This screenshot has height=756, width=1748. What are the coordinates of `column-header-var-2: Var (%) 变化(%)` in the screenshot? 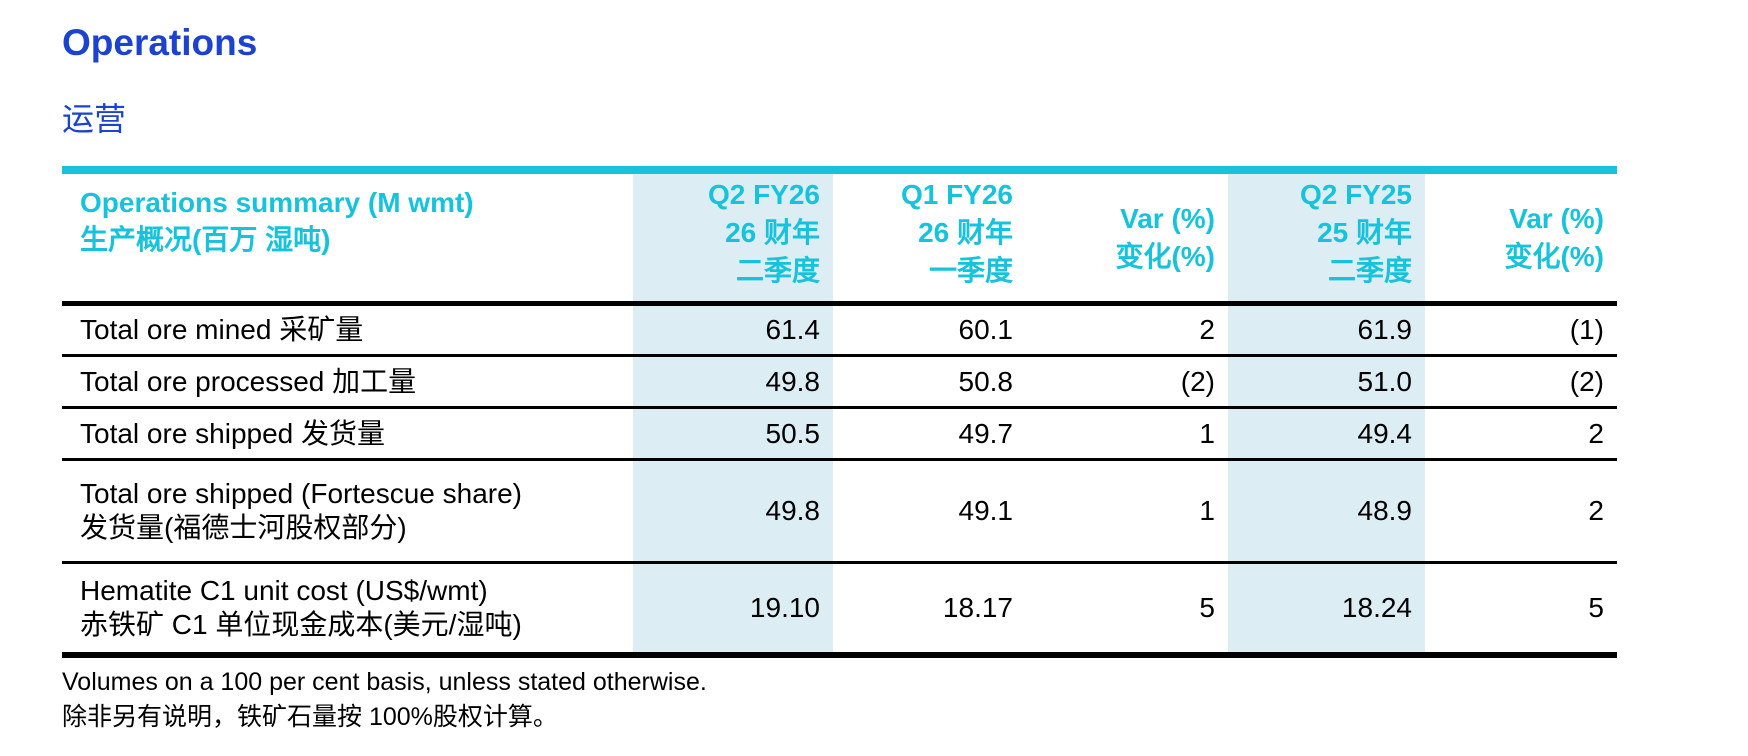 It's located at (1554, 237).